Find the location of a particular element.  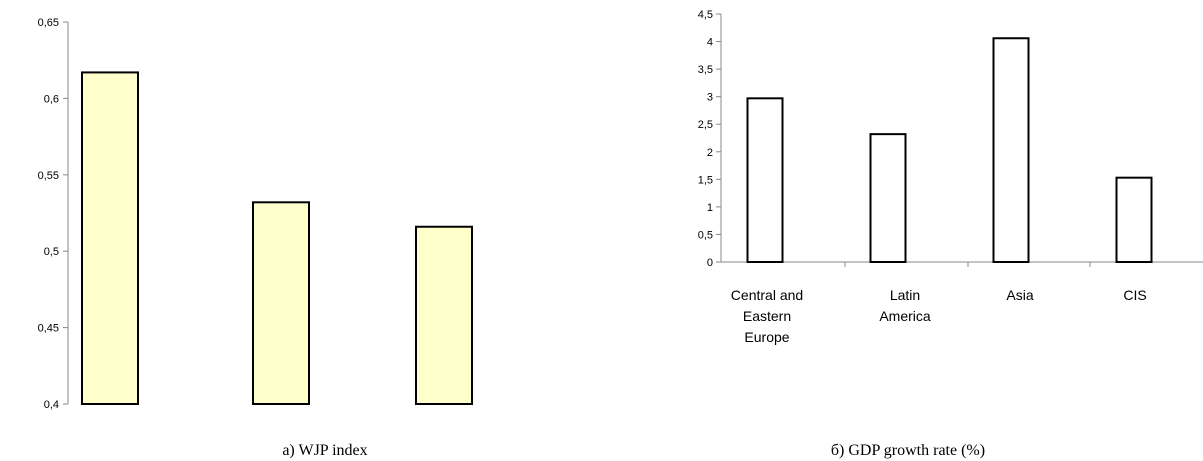

x-category-line: CIS is located at coordinates (1134, 295).